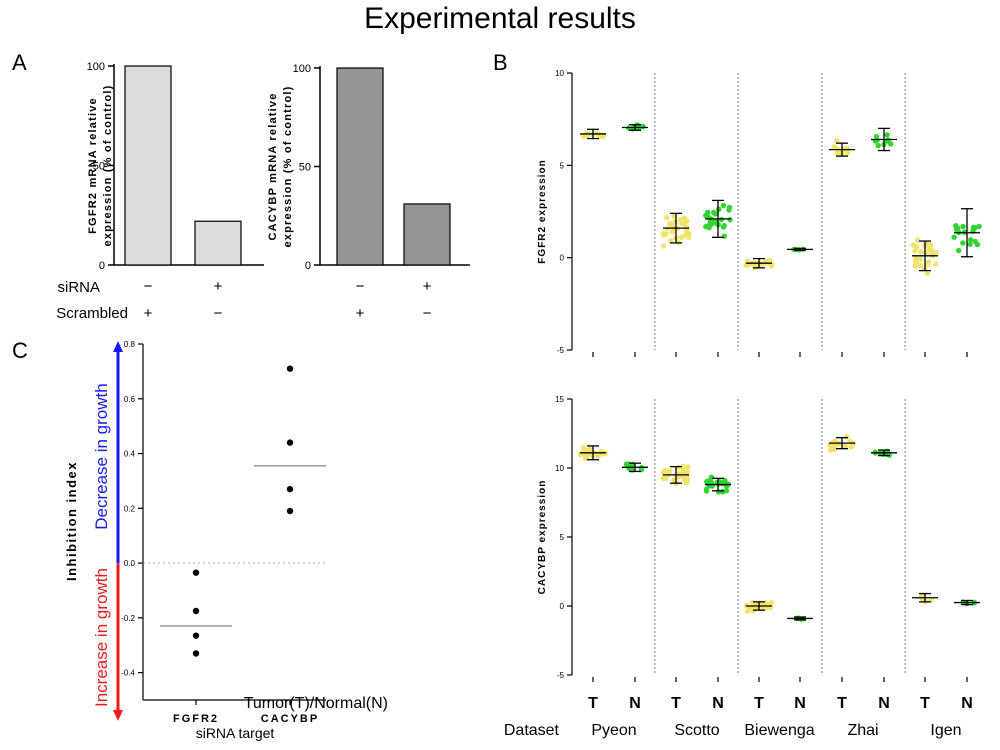 The image size is (1000, 750). What do you see at coordinates (562, 537) in the screenshot?
I see `b2-y-tick-label: 5` at bounding box center [562, 537].